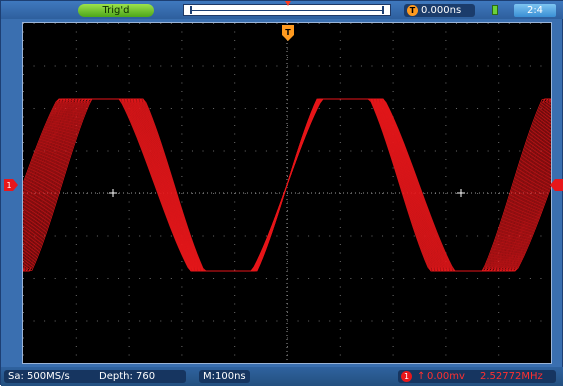  Describe the element at coordinates (477, 376) in the screenshot. I see `trigger-info: 1 ↑ 0.00mv 2.52772MHz` at that location.